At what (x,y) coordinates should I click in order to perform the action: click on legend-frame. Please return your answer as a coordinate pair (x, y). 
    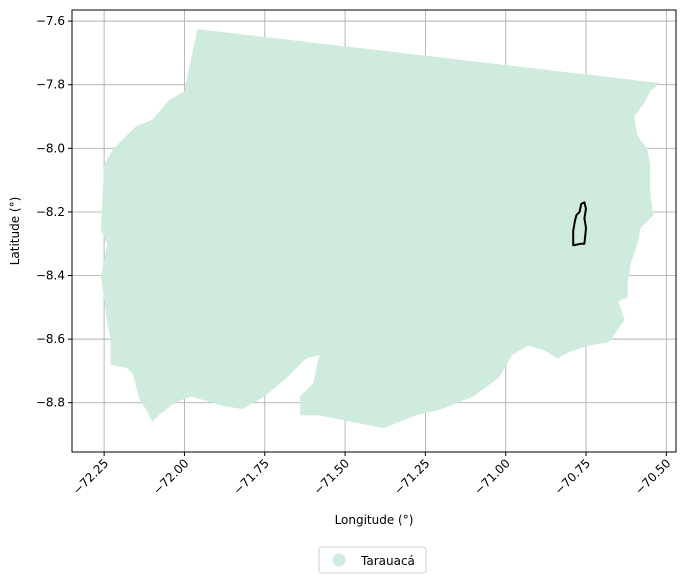
    Looking at the image, I should click on (372, 560).